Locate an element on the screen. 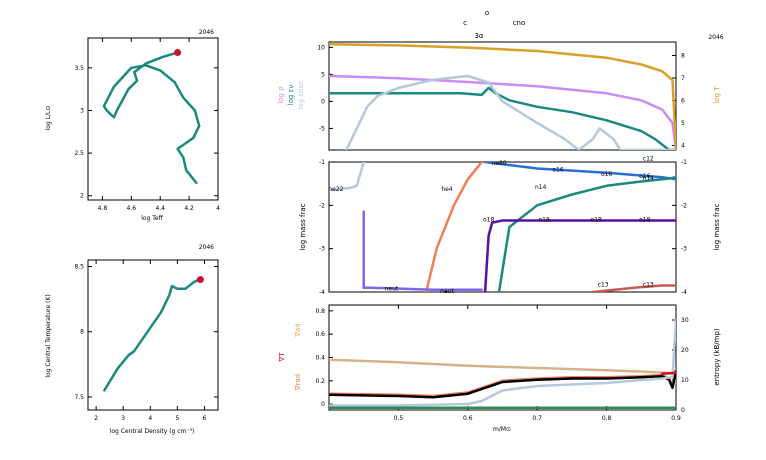  center-series-group is located at coordinates (152, 335).